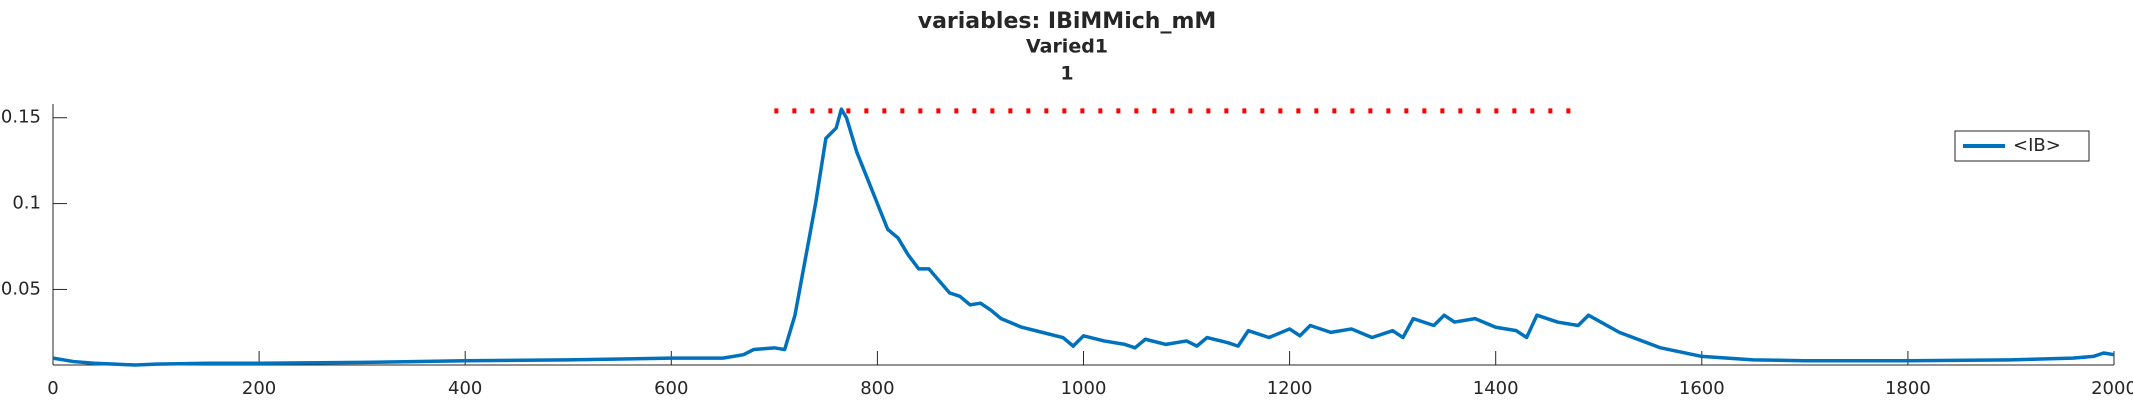  Describe the element at coordinates (1290, 388) in the screenshot. I see `x-tick-label: 1200` at that location.